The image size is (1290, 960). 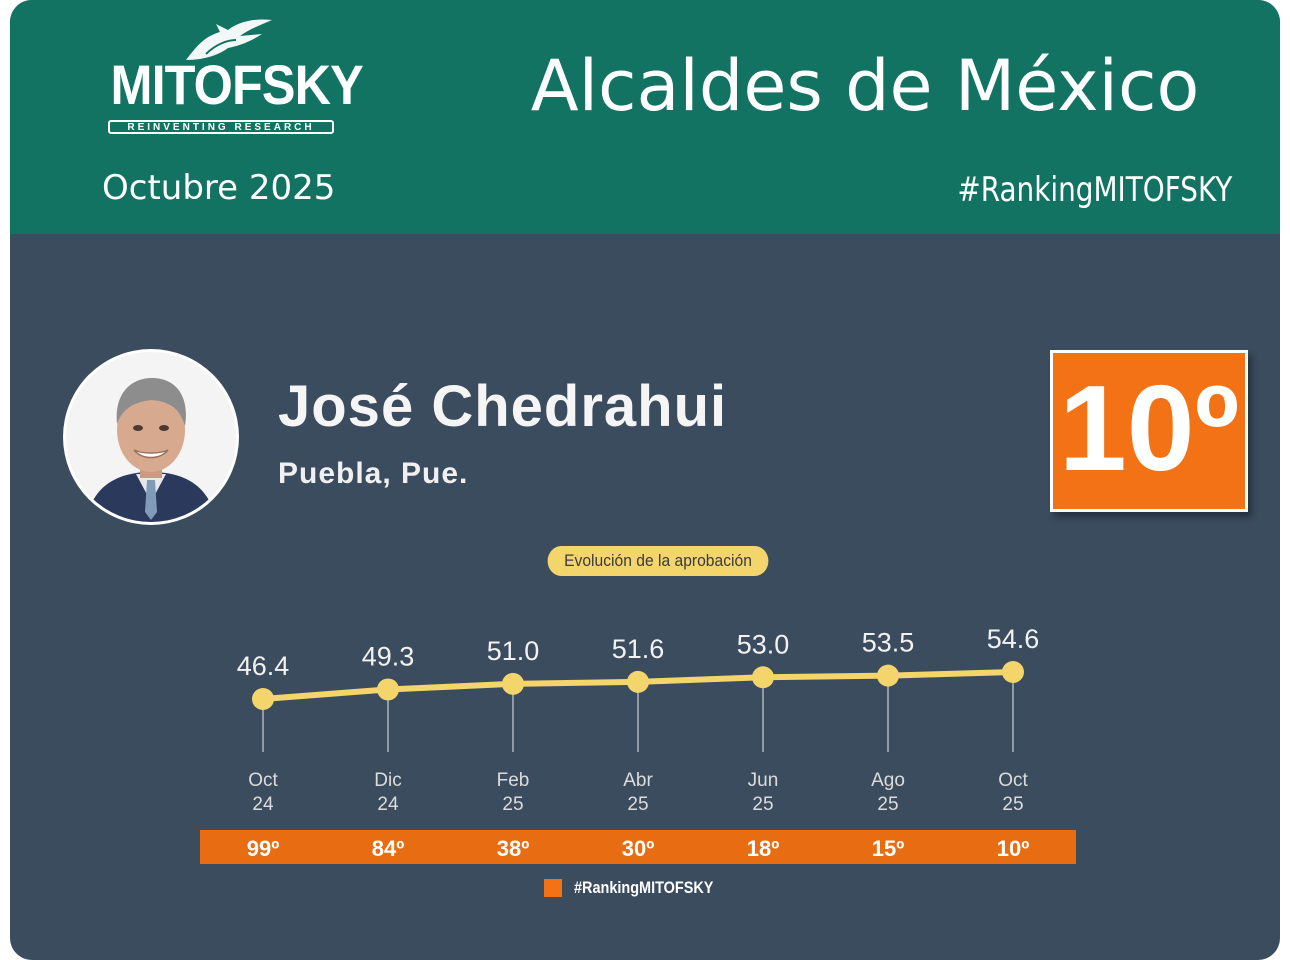 What do you see at coordinates (644, 887) in the screenshot?
I see `legend-label: #RankingMITOFSKY` at bounding box center [644, 887].